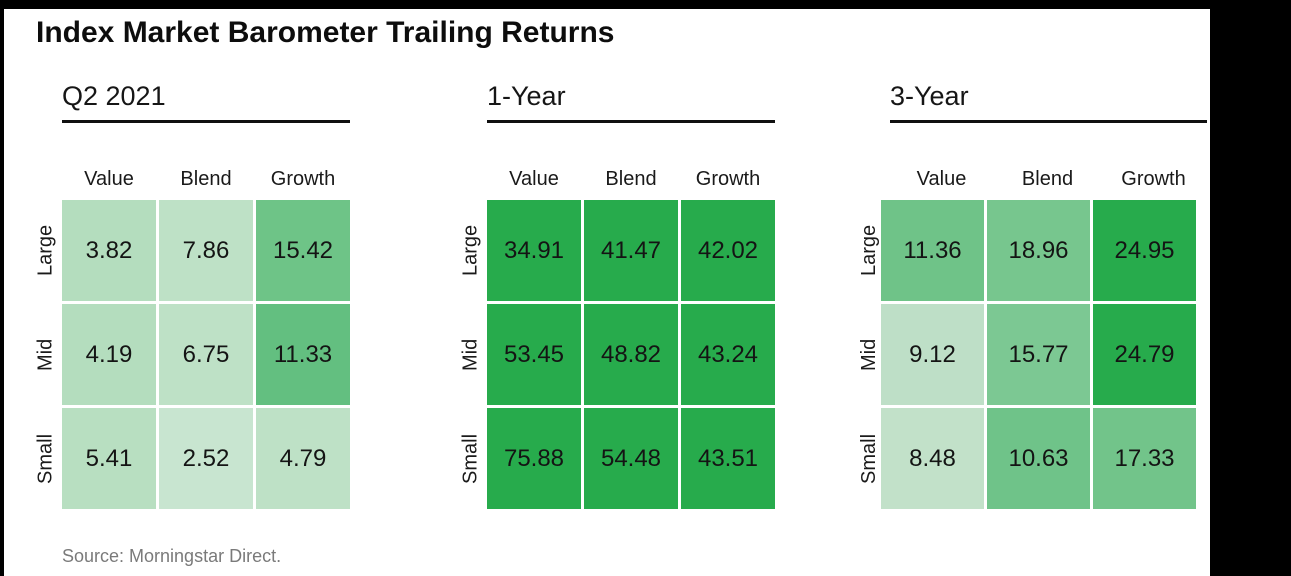 The height and width of the screenshot is (576, 1291). Describe the element at coordinates (206, 250) in the screenshot. I see `cell-q2-large-blend: 7.86` at that location.